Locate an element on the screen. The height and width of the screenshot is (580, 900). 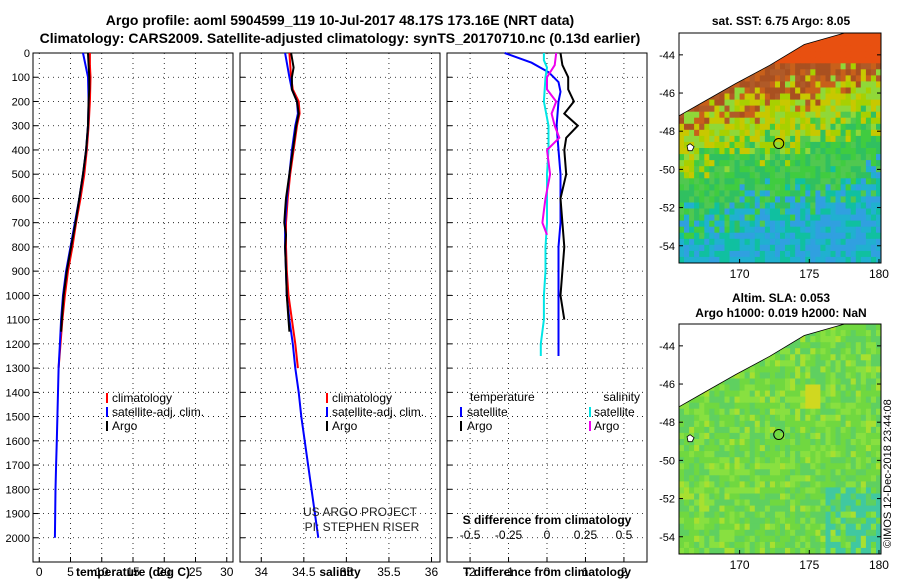
series-line-argo is located at coordinates (291, 192).